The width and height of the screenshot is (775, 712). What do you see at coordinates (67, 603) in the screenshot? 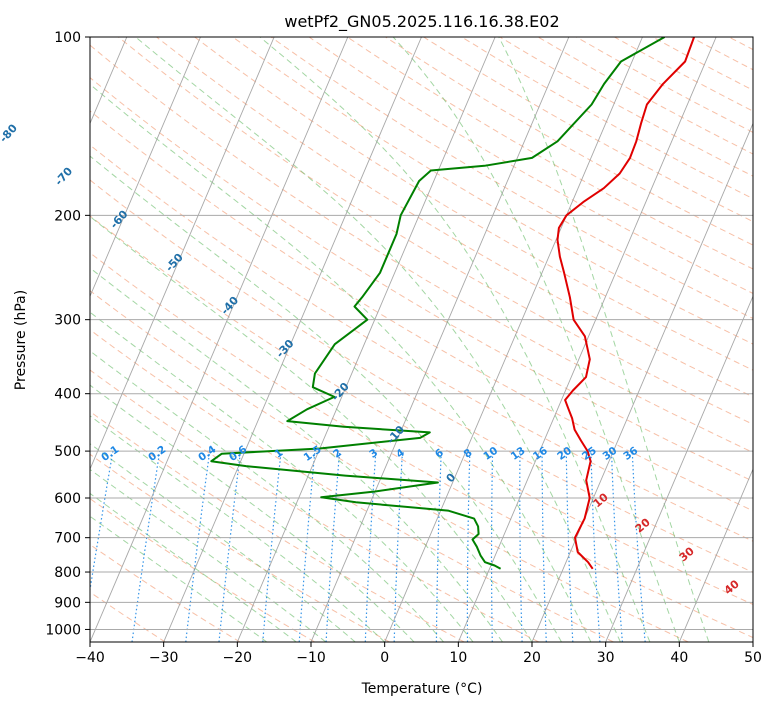
I see `y-tick-label: 900` at bounding box center [67, 603].